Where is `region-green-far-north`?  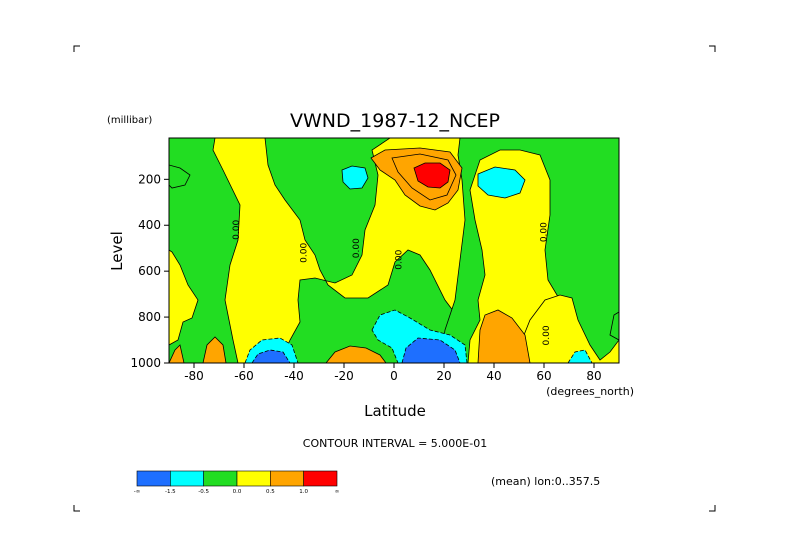 region-green-far-north is located at coordinates (614, 326).